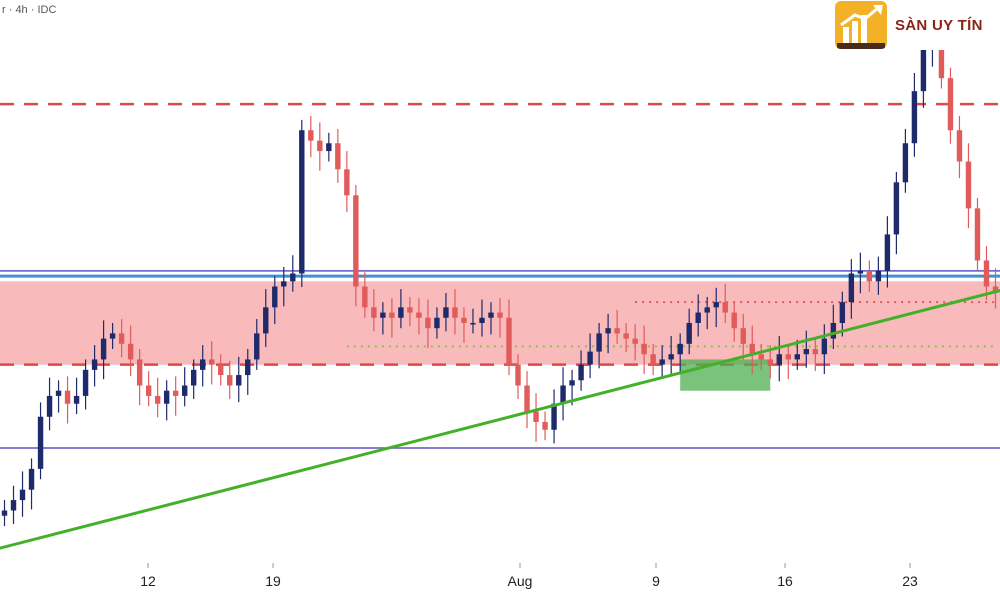  What do you see at coordinates (273, 581) in the screenshot?
I see `x-tick-label: 19` at bounding box center [273, 581].